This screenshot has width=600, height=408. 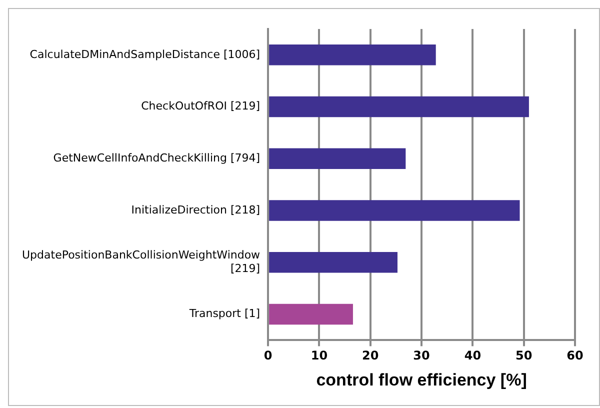 What do you see at coordinates (141, 261) in the screenshot?
I see `y-tick-label: UpdatePositionBankCollisionWeightWindow [219]` at bounding box center [141, 261].